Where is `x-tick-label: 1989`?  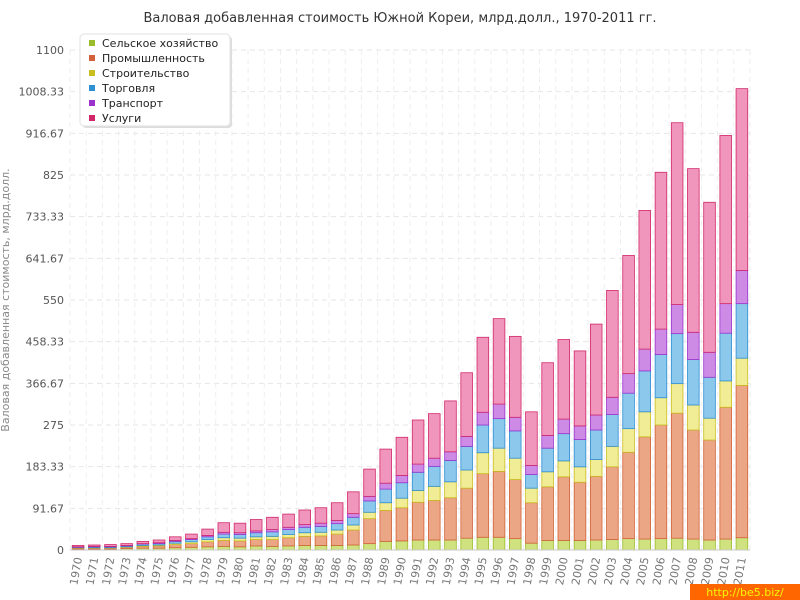 x-tick-label: 1989 is located at coordinates (384, 571).